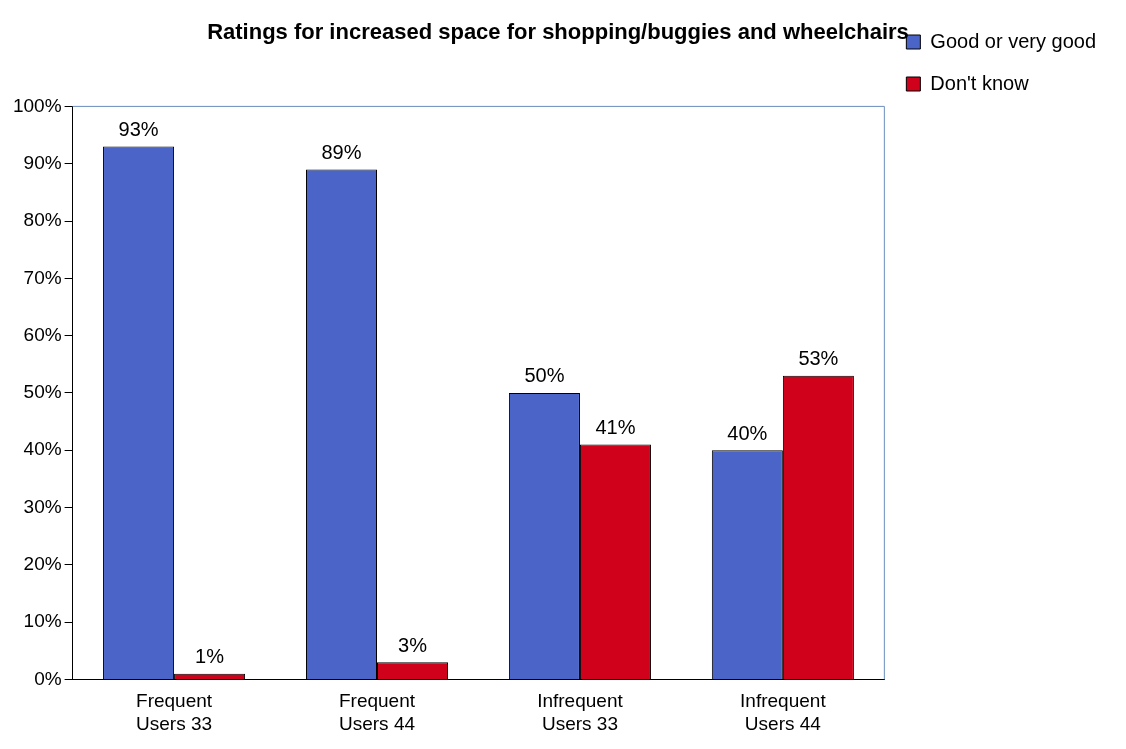  Describe the element at coordinates (138, 129) in the screenshot. I see `data-label: 93%` at that location.